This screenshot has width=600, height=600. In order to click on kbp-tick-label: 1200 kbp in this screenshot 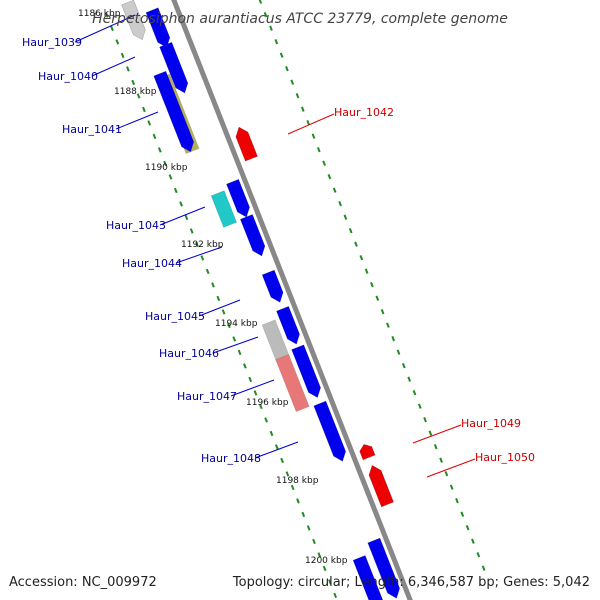, I will do `click(326, 561)`.